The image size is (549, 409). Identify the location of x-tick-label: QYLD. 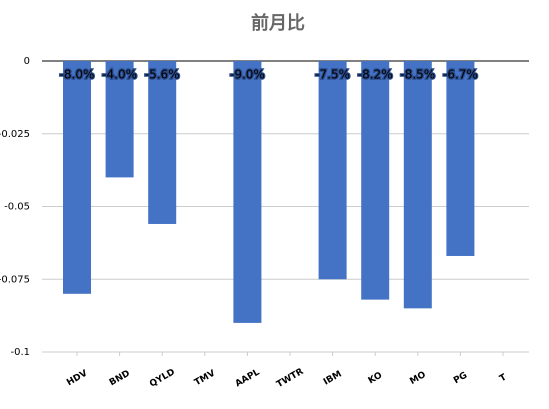
(162, 378).